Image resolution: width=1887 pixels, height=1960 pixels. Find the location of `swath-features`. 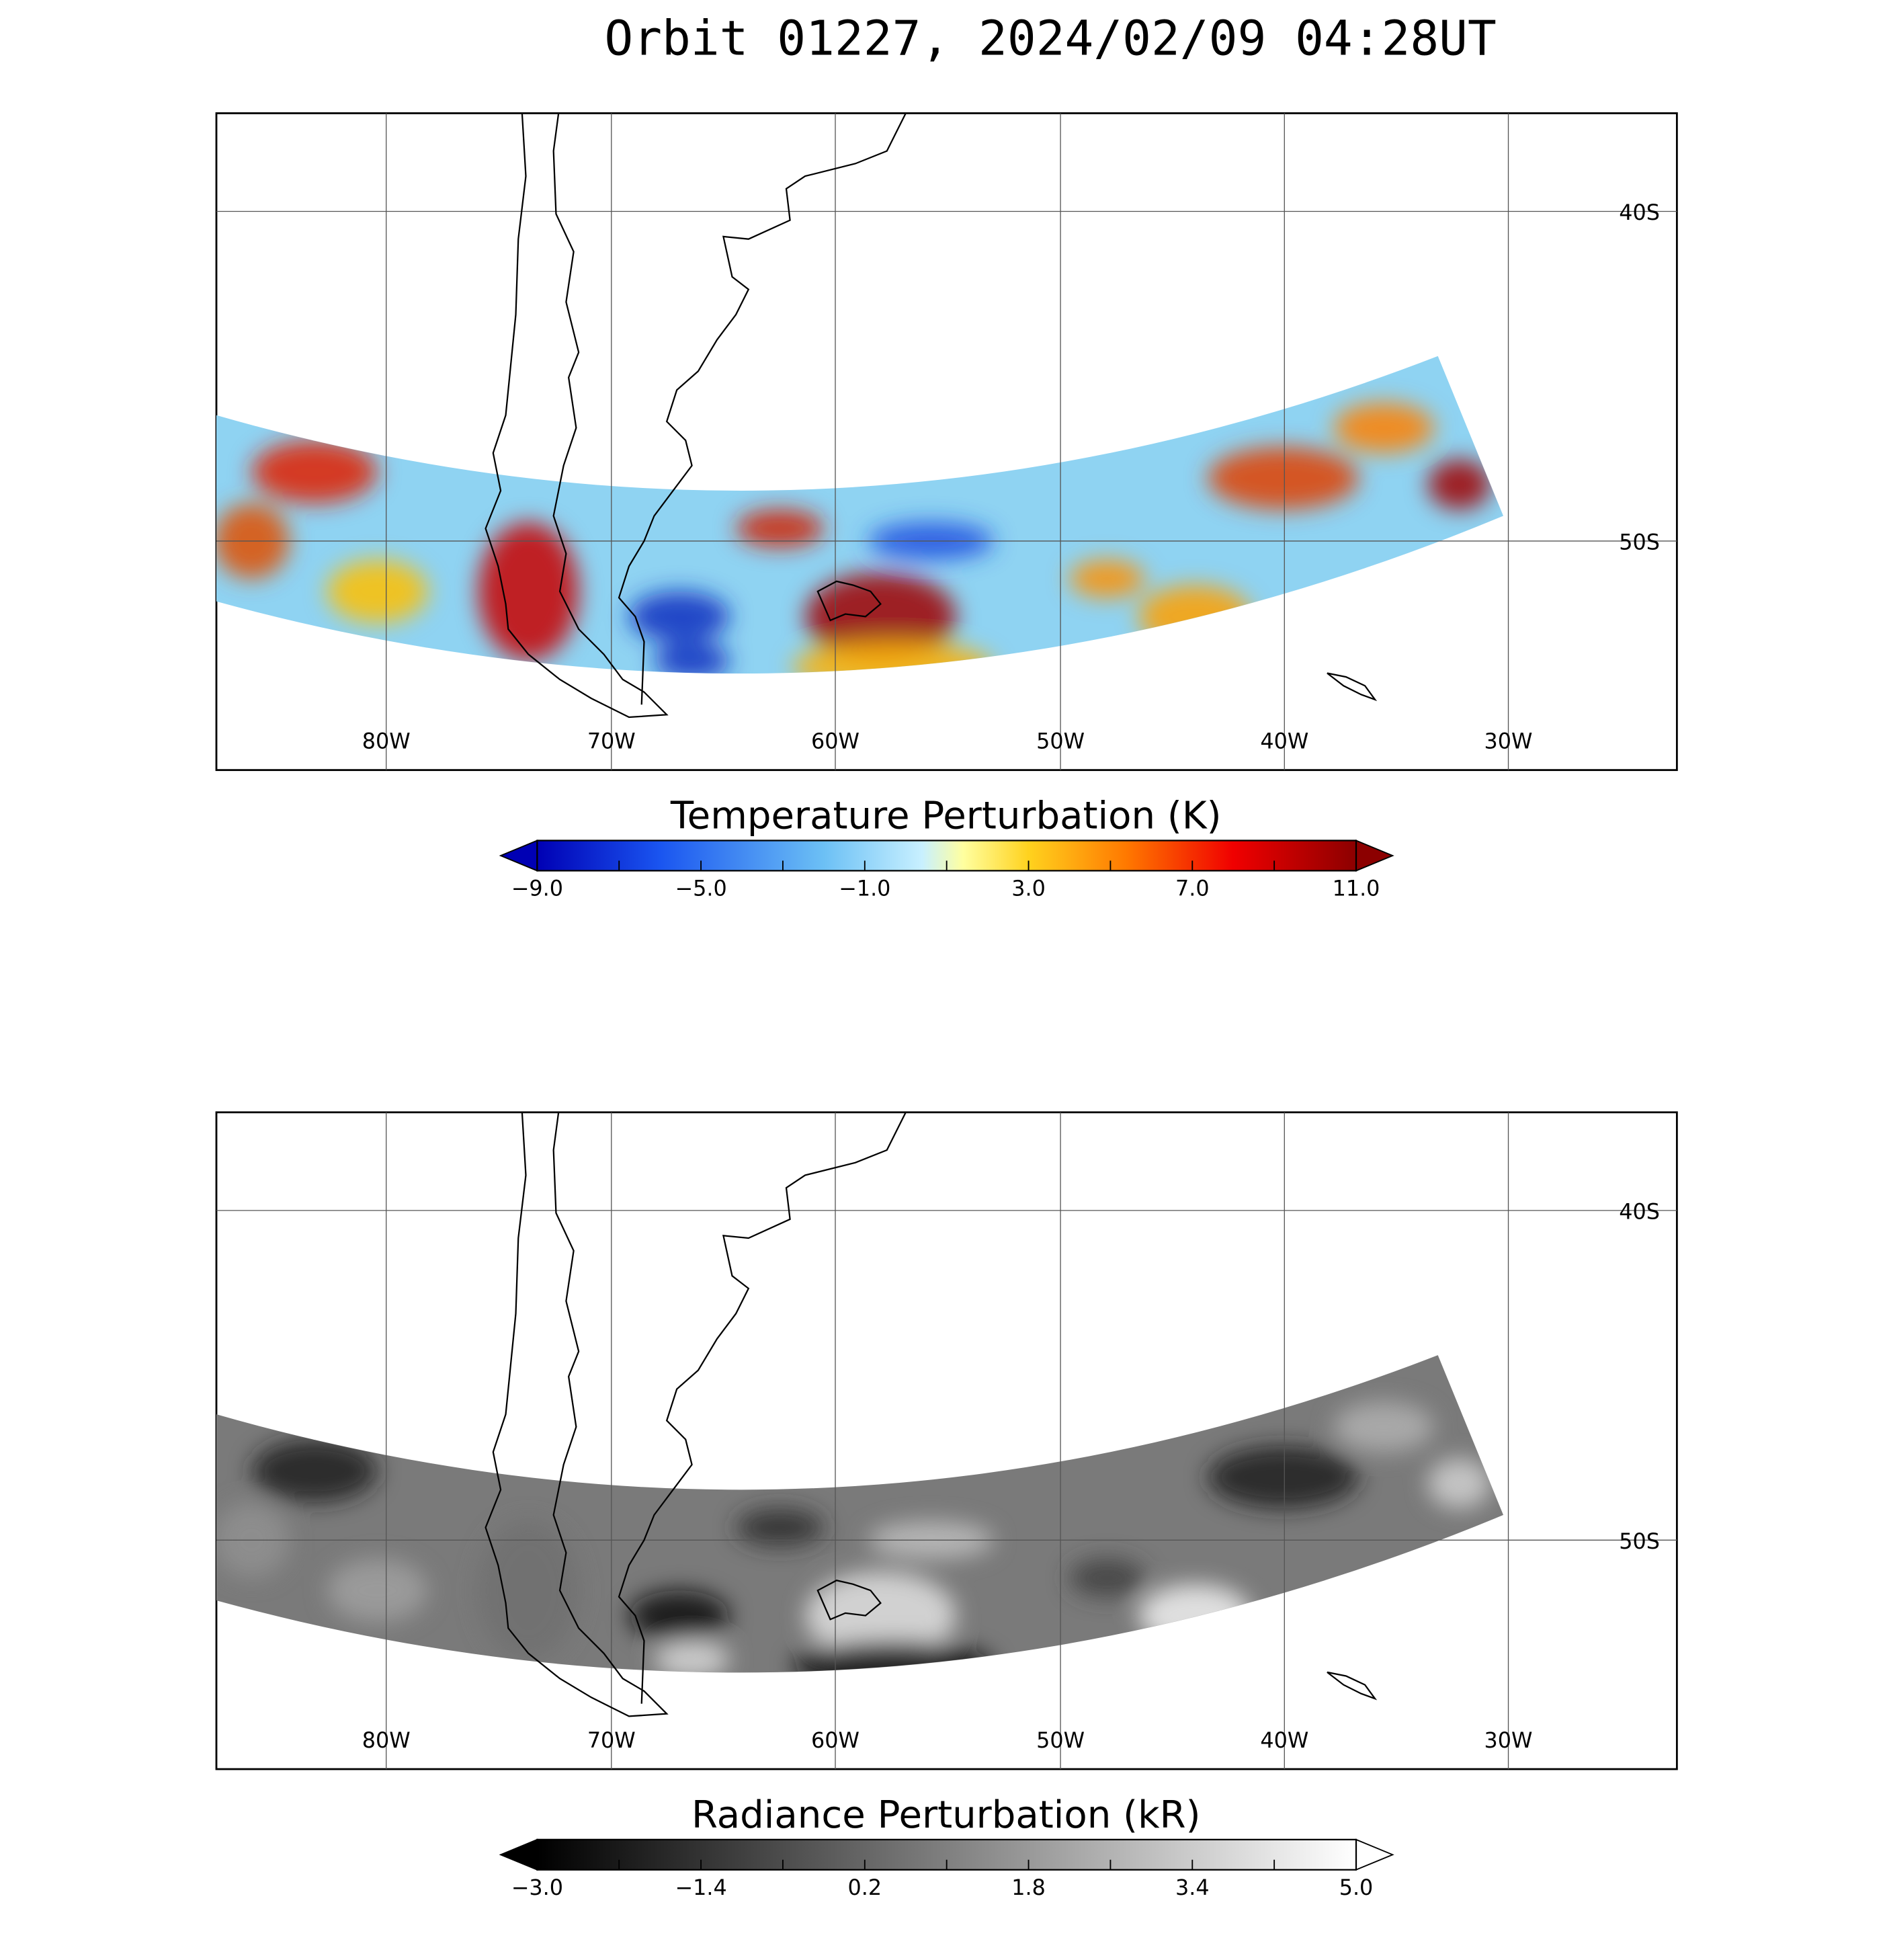

swath-features is located at coordinates (854, 1537).